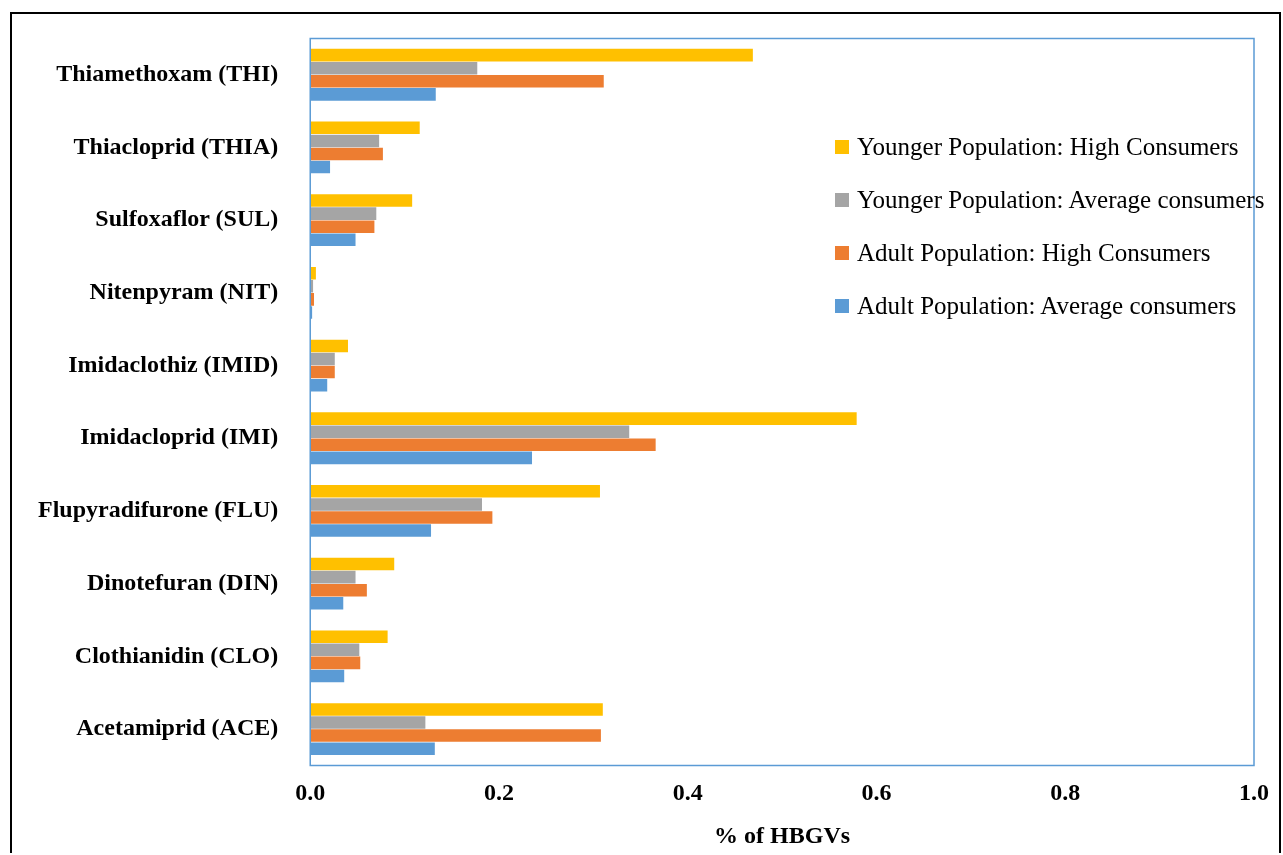 Image resolution: width=1283 pixels, height=855 pixels. What do you see at coordinates (182, 581) in the screenshot?
I see `y-tick-label: Dinotefuran (DIN)` at bounding box center [182, 581].